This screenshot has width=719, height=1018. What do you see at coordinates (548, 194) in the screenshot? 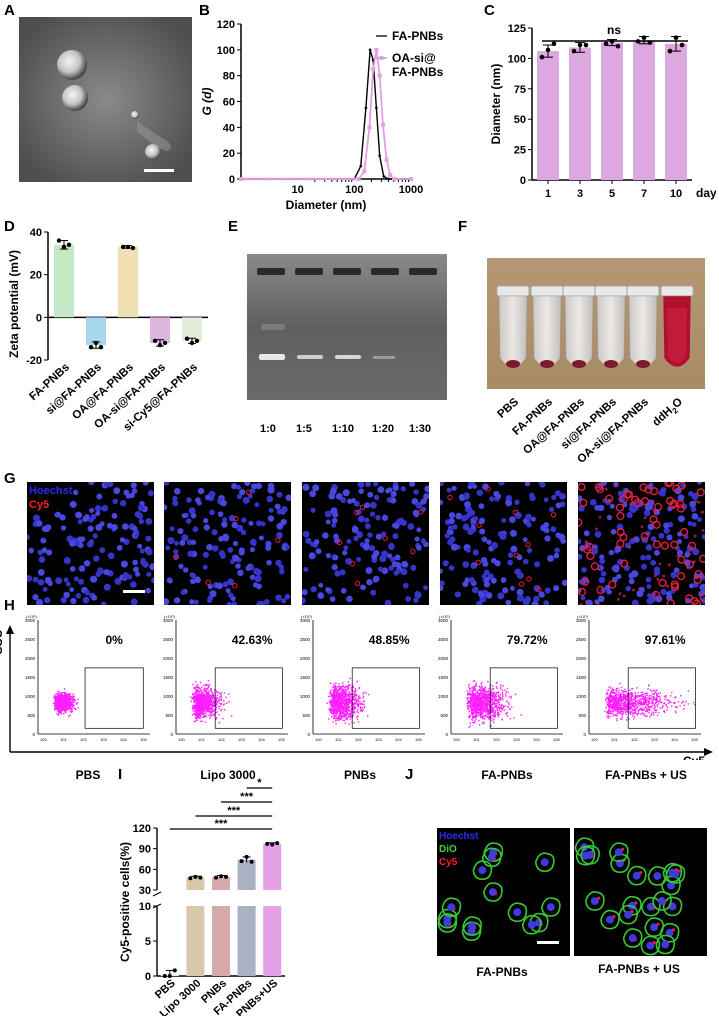
I see `x-tick-label: 1` at bounding box center [548, 194].